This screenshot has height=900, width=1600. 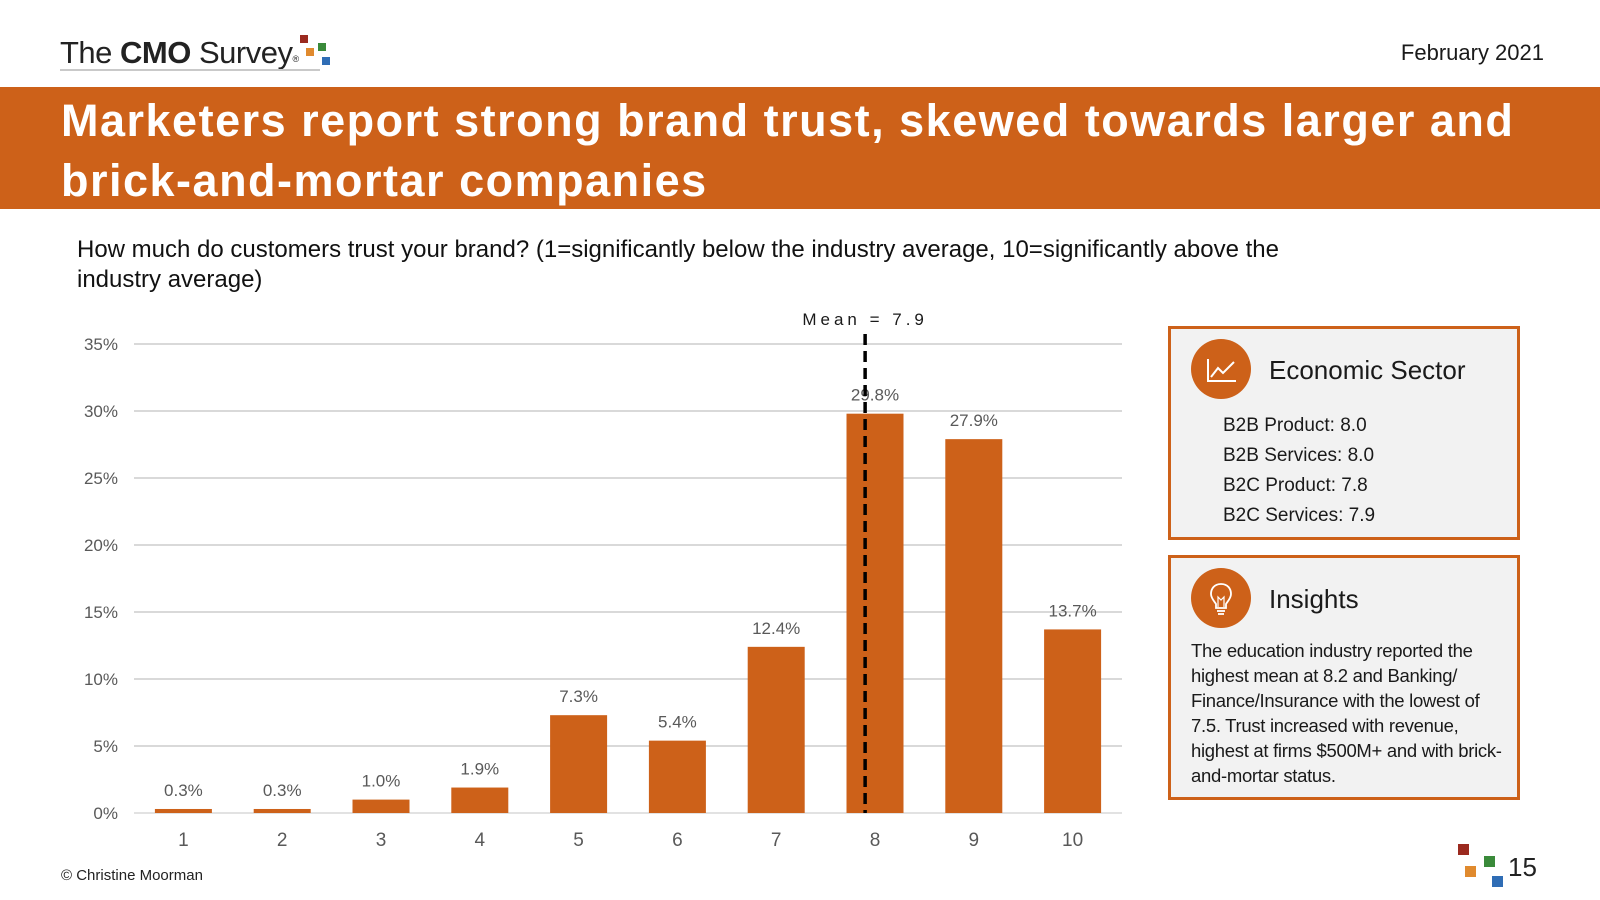 I want to click on logo-square-green, so click(x=322, y=47).